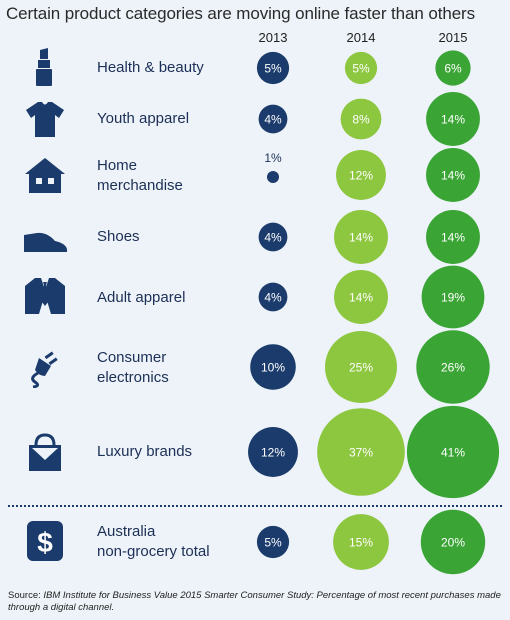 This screenshot has height=620, width=510. Describe the element at coordinates (118, 236) in the screenshot. I see `category-label-shoes: Shoes` at that location.